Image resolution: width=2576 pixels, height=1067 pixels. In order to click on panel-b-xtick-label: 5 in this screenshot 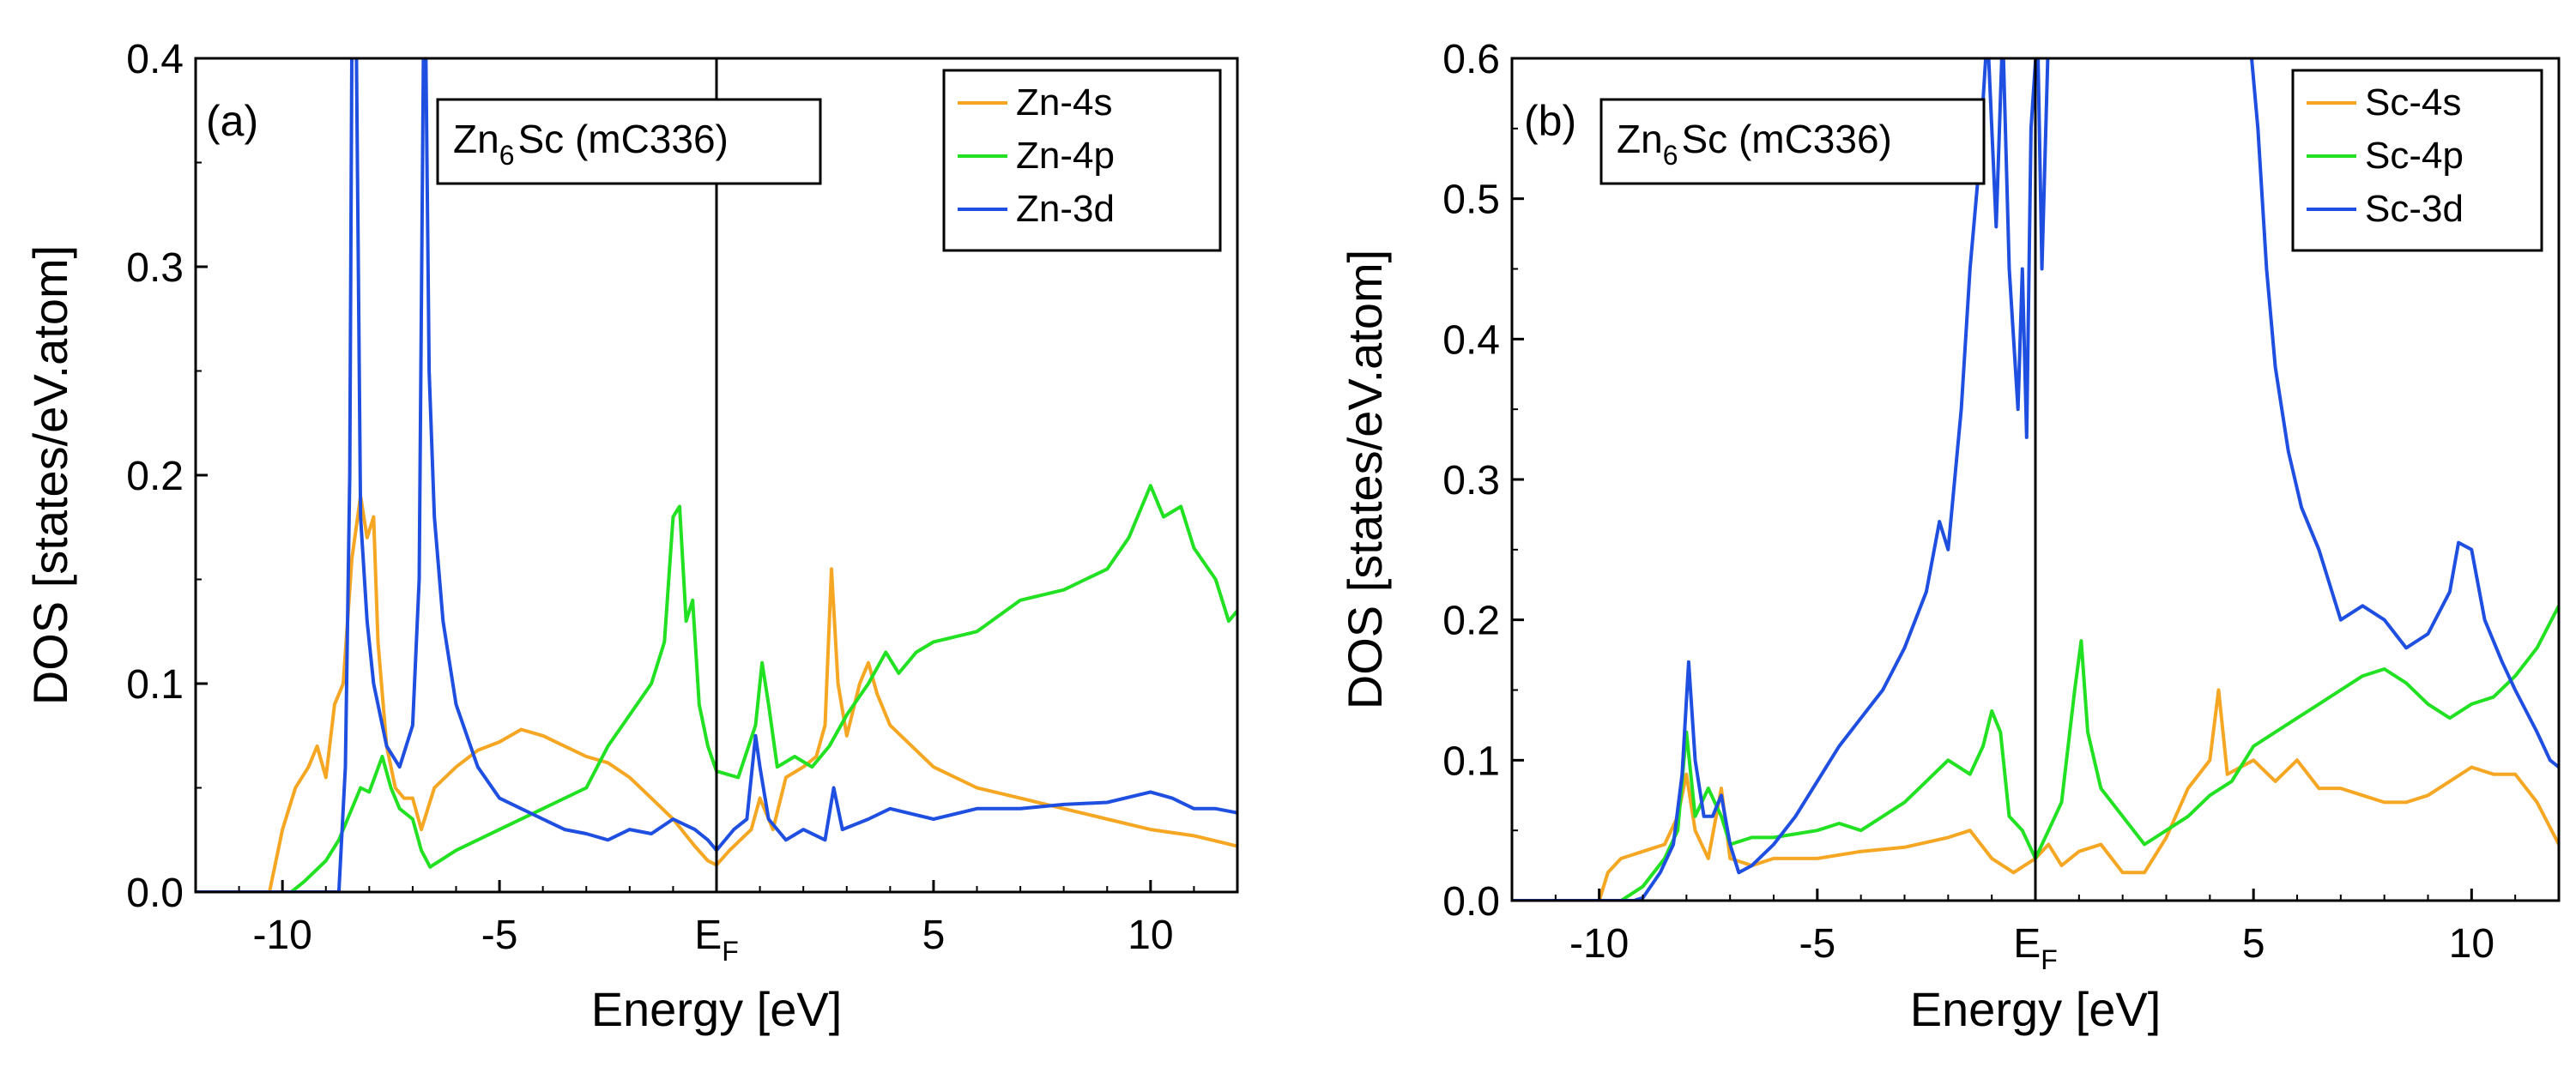, I will do `click(2253, 944)`.